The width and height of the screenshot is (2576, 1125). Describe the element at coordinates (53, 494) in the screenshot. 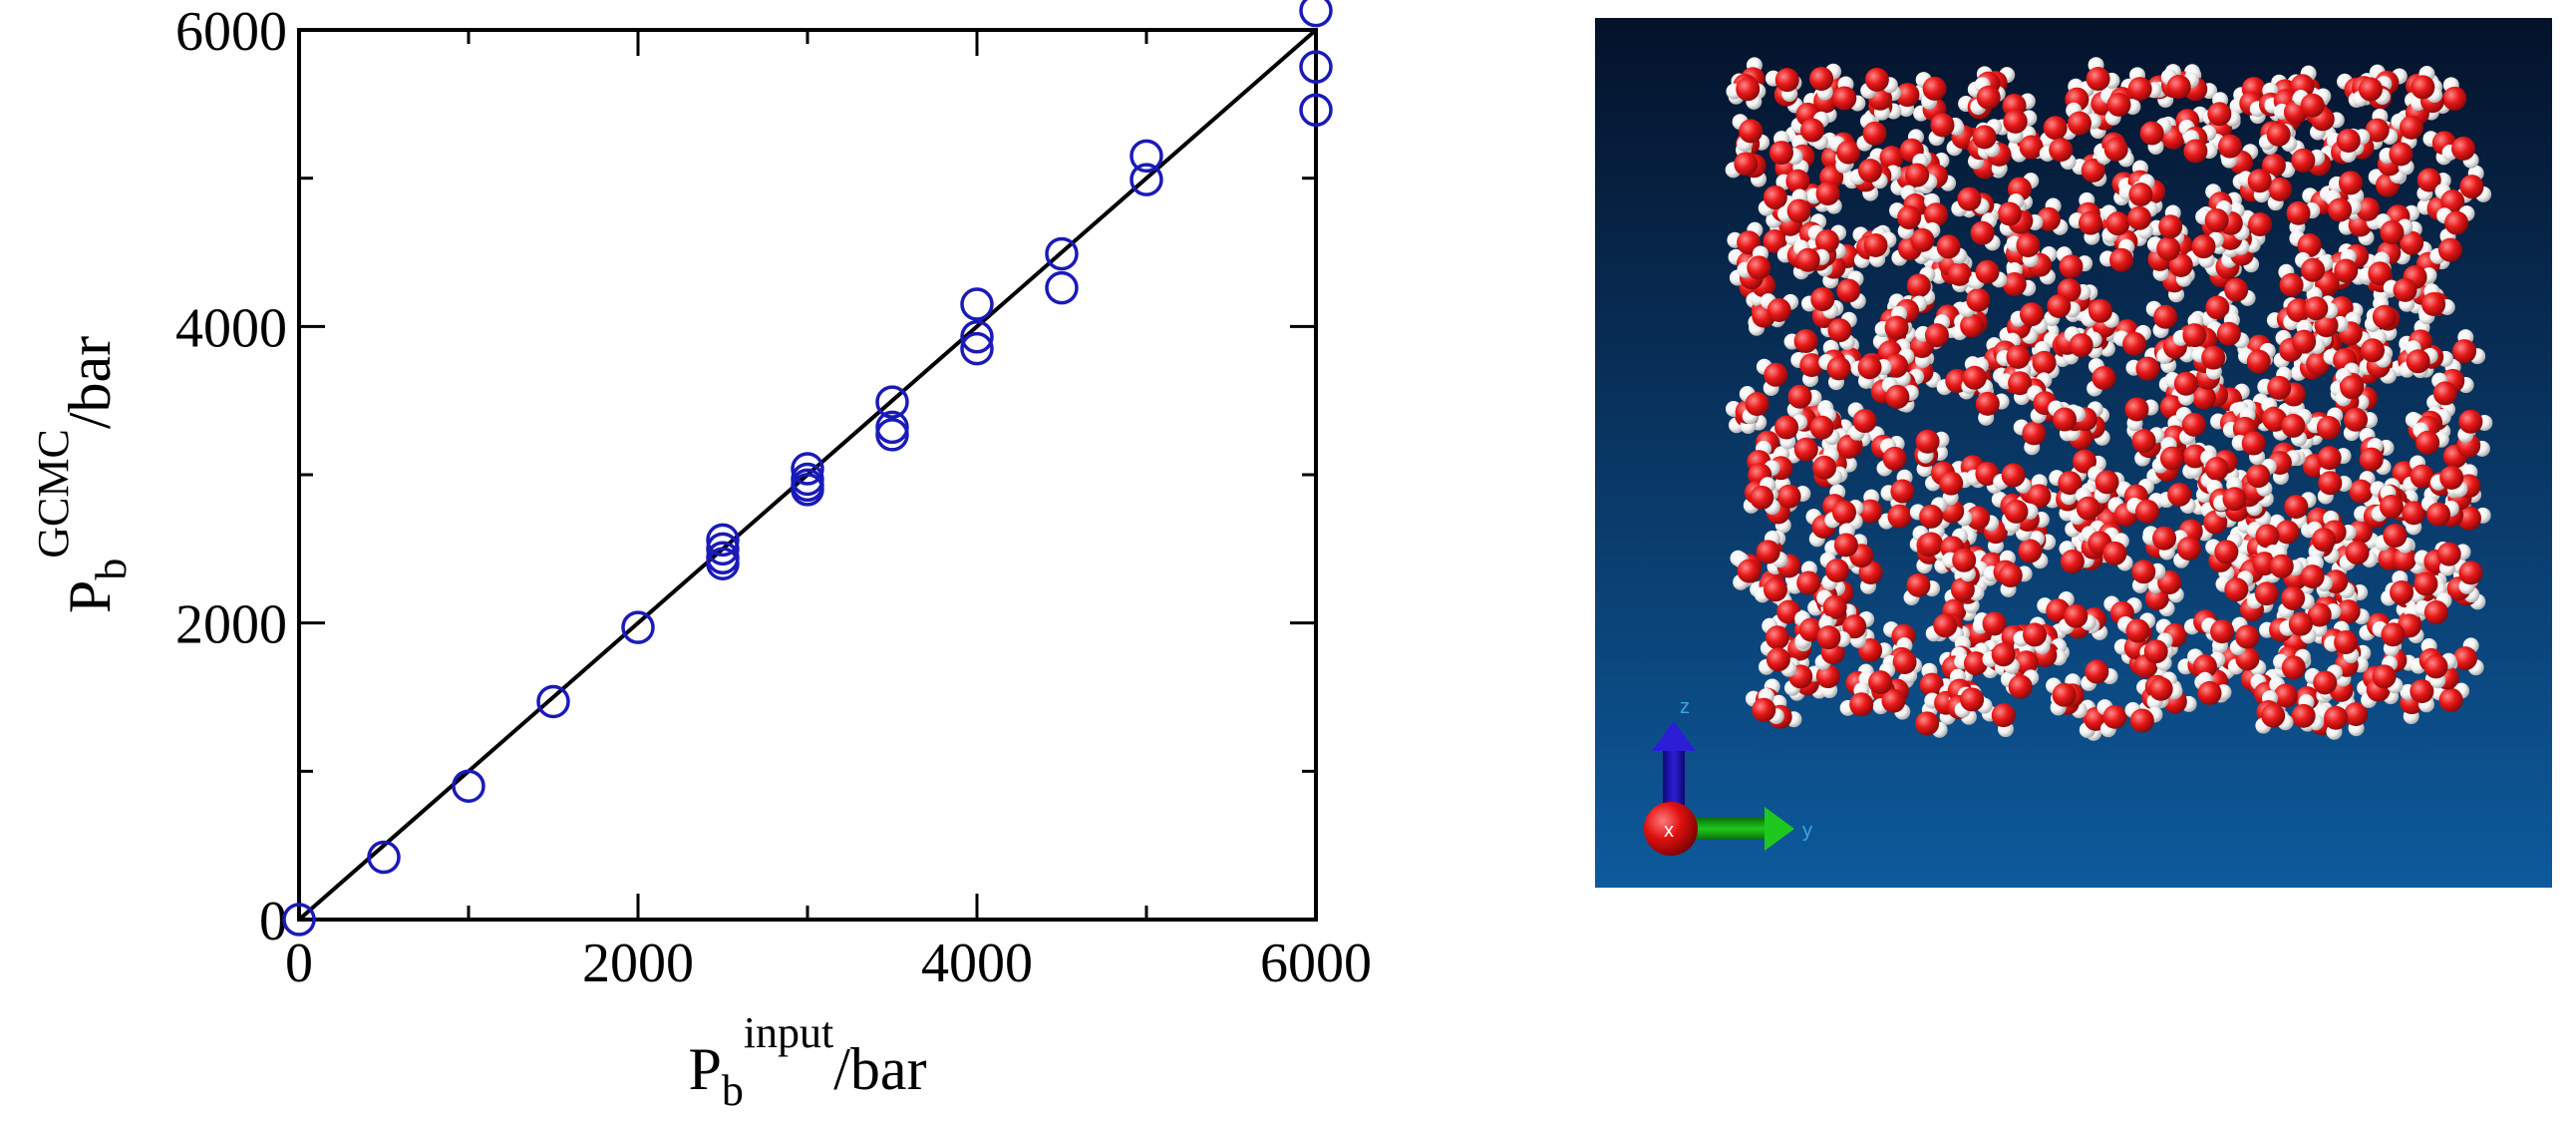

I see `y-axis-title-sup: GCMC` at that location.